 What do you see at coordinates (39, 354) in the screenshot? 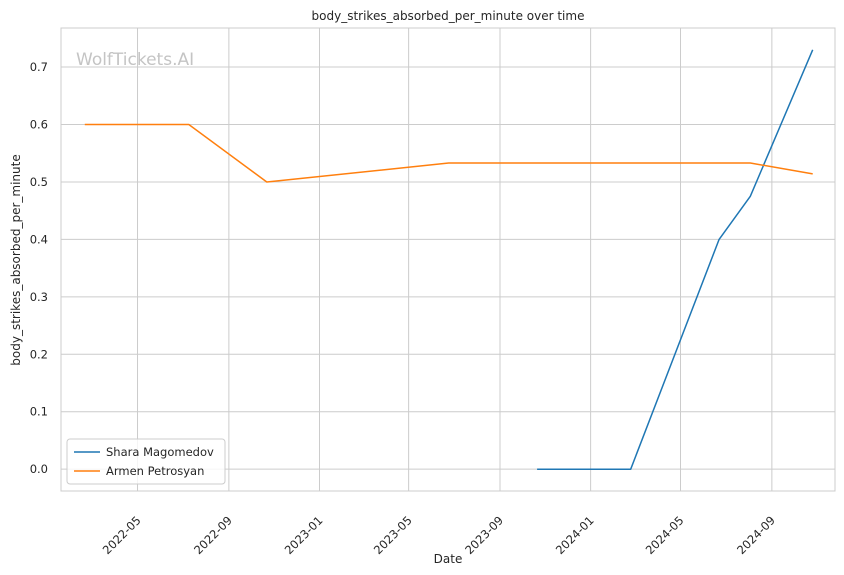
I see `y-tick-label: 0.2` at bounding box center [39, 354].